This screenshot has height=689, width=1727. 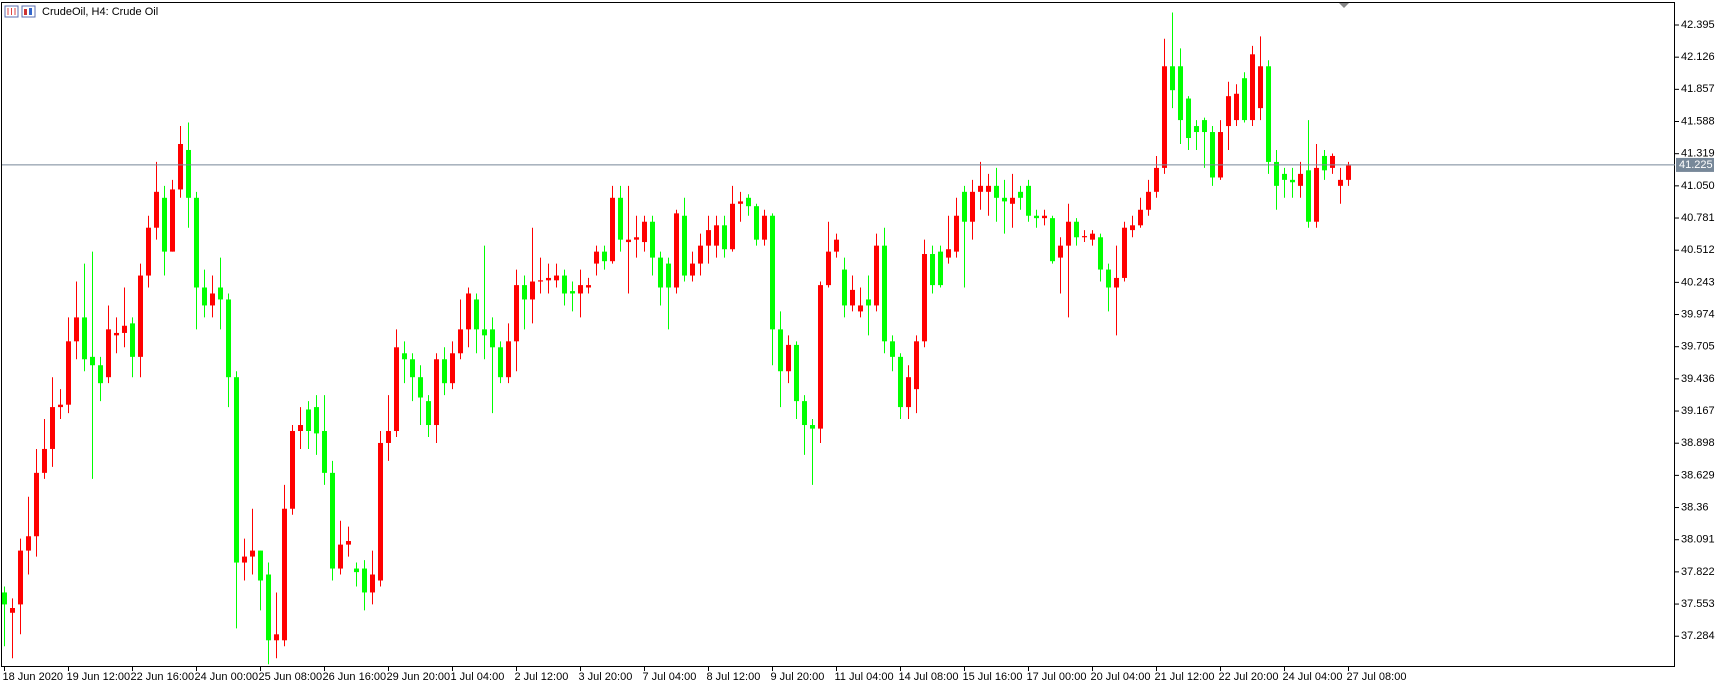 I want to click on y-tick-label: 38.629, so click(x=1698, y=475).